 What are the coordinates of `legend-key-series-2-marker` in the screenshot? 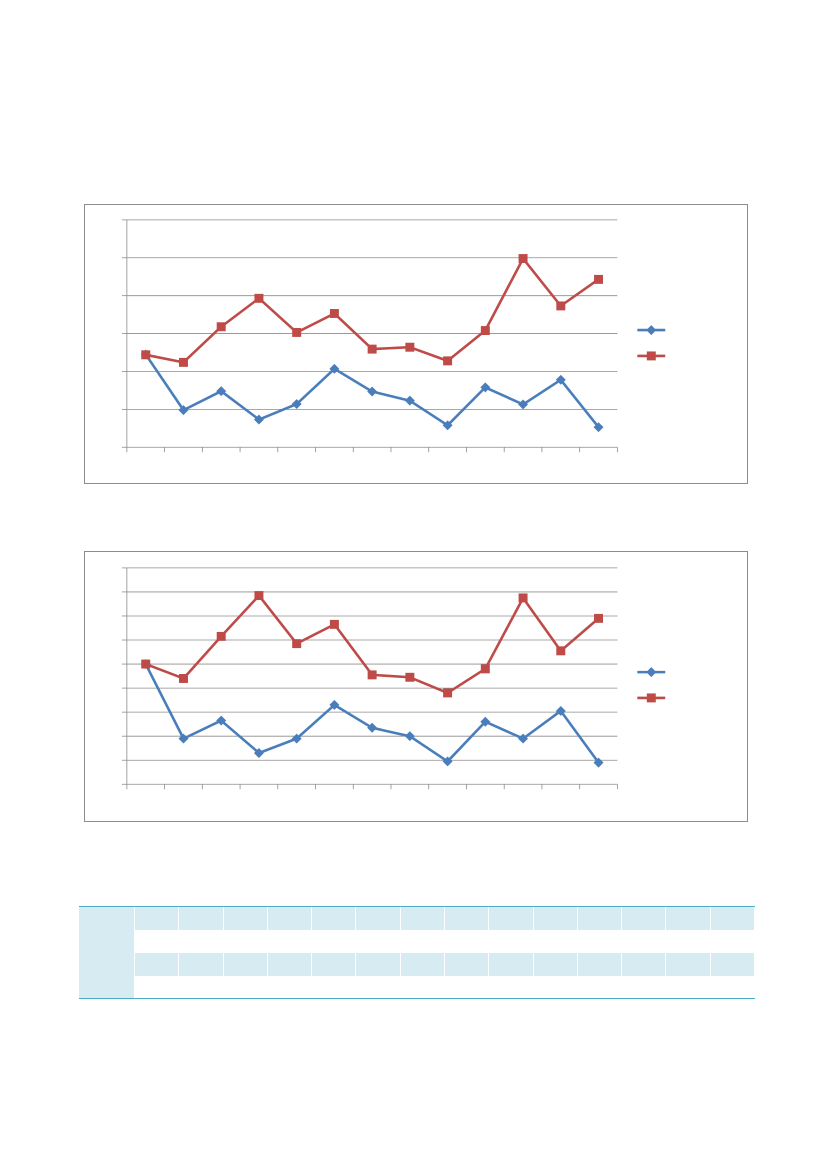 It's located at (651, 698).